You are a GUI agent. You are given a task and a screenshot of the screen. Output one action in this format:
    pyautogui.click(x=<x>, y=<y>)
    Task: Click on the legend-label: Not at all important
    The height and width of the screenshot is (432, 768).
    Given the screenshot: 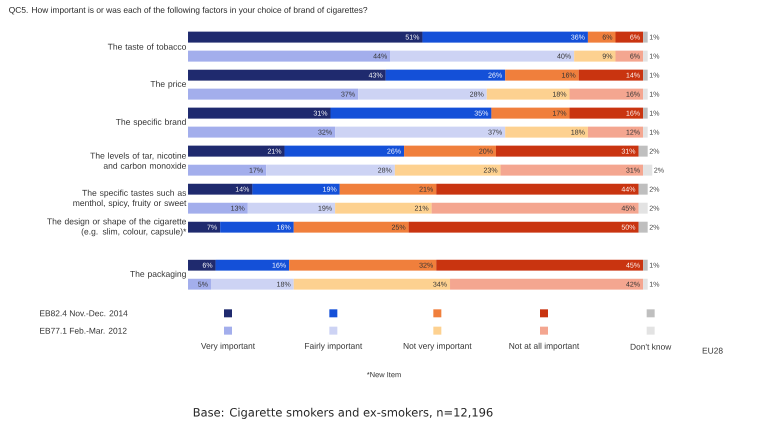 What is the action you would take?
    pyautogui.click(x=544, y=346)
    